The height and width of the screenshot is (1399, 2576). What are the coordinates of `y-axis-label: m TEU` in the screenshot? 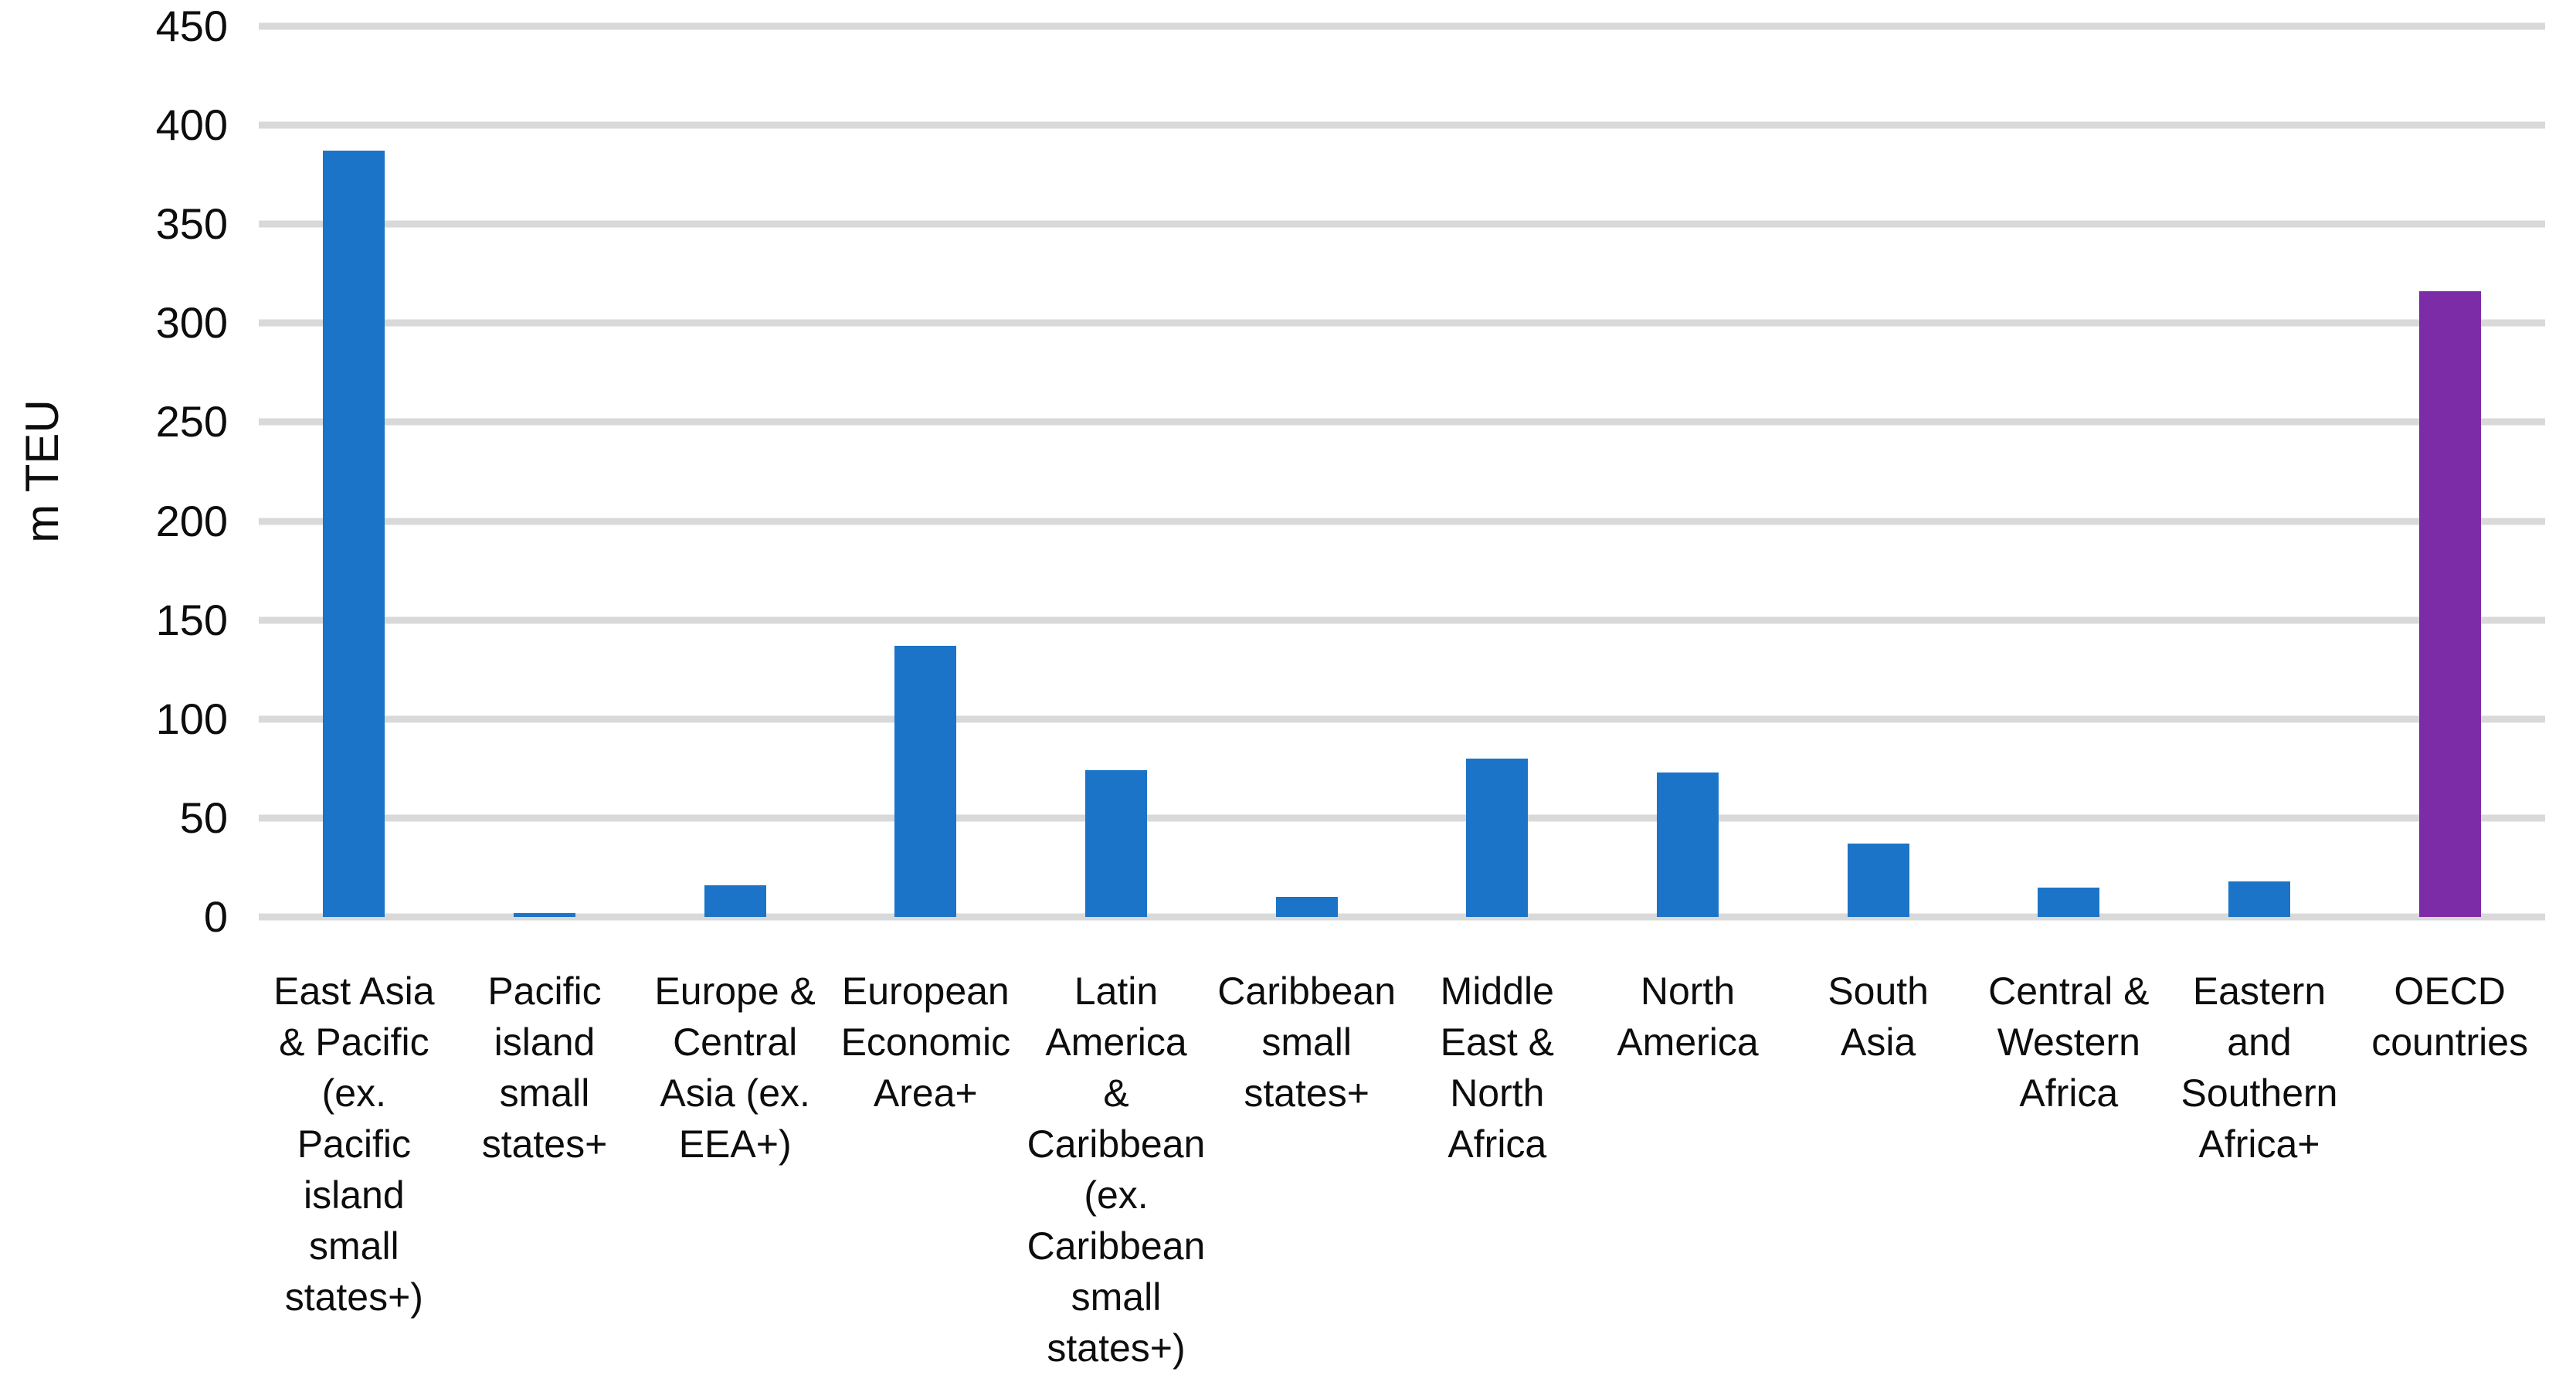 It's located at (42, 471).